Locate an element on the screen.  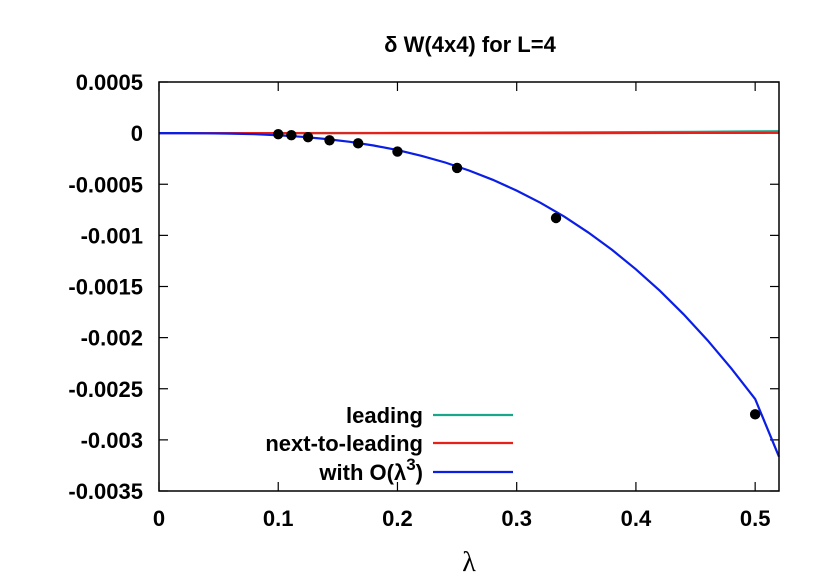
y-tick-label: -0.002 is located at coordinates (112, 338).